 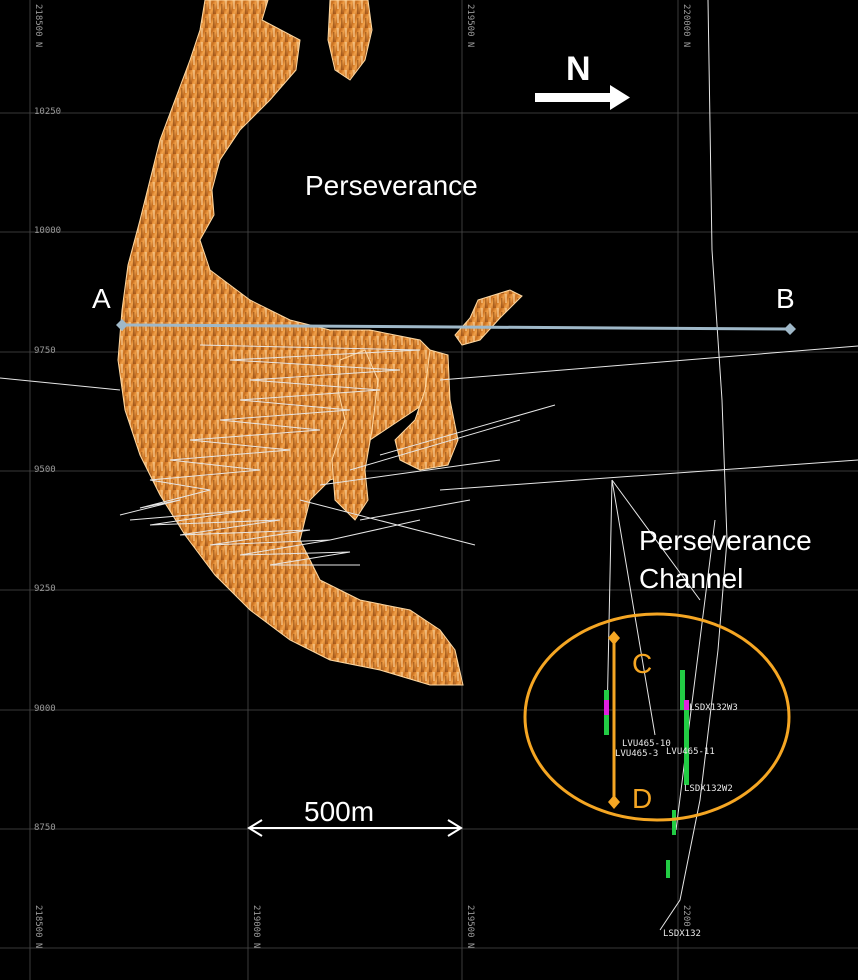 What do you see at coordinates (45, 709) in the screenshot?
I see `northing-tick: 9000` at bounding box center [45, 709].